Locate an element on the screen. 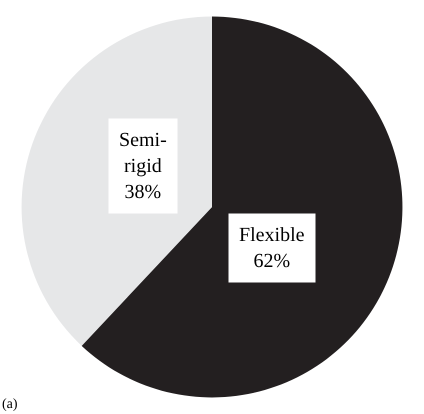  text: (a) is located at coordinates (10, 404).